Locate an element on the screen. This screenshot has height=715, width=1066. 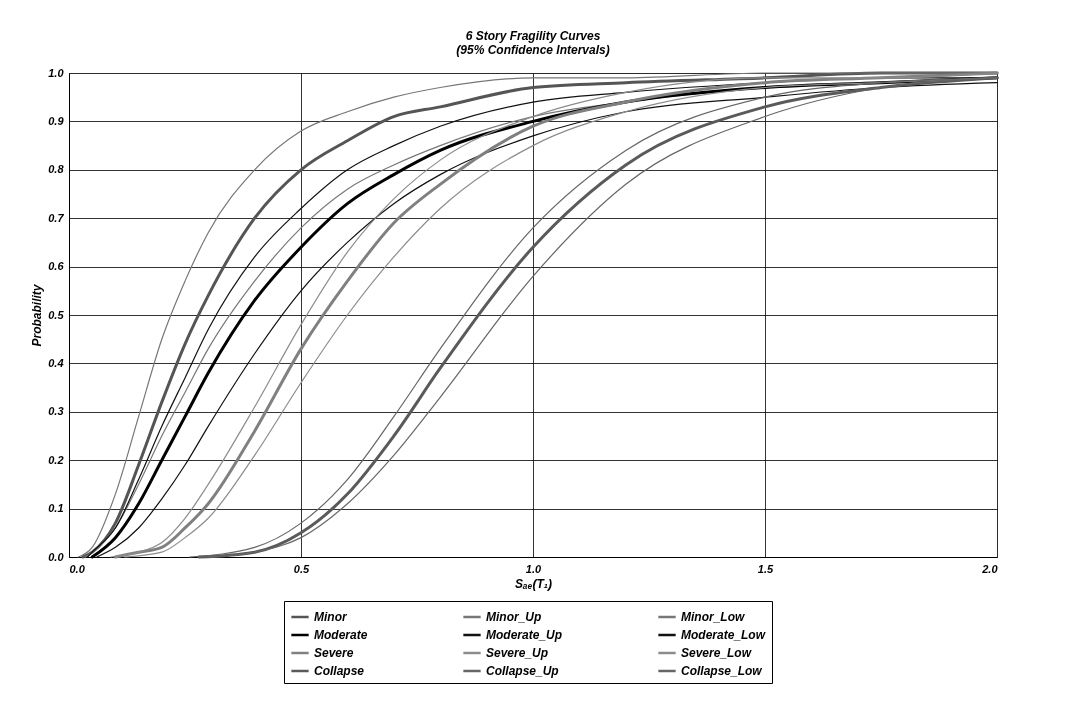
y-tick-label: 0.3 is located at coordinates (56, 411).